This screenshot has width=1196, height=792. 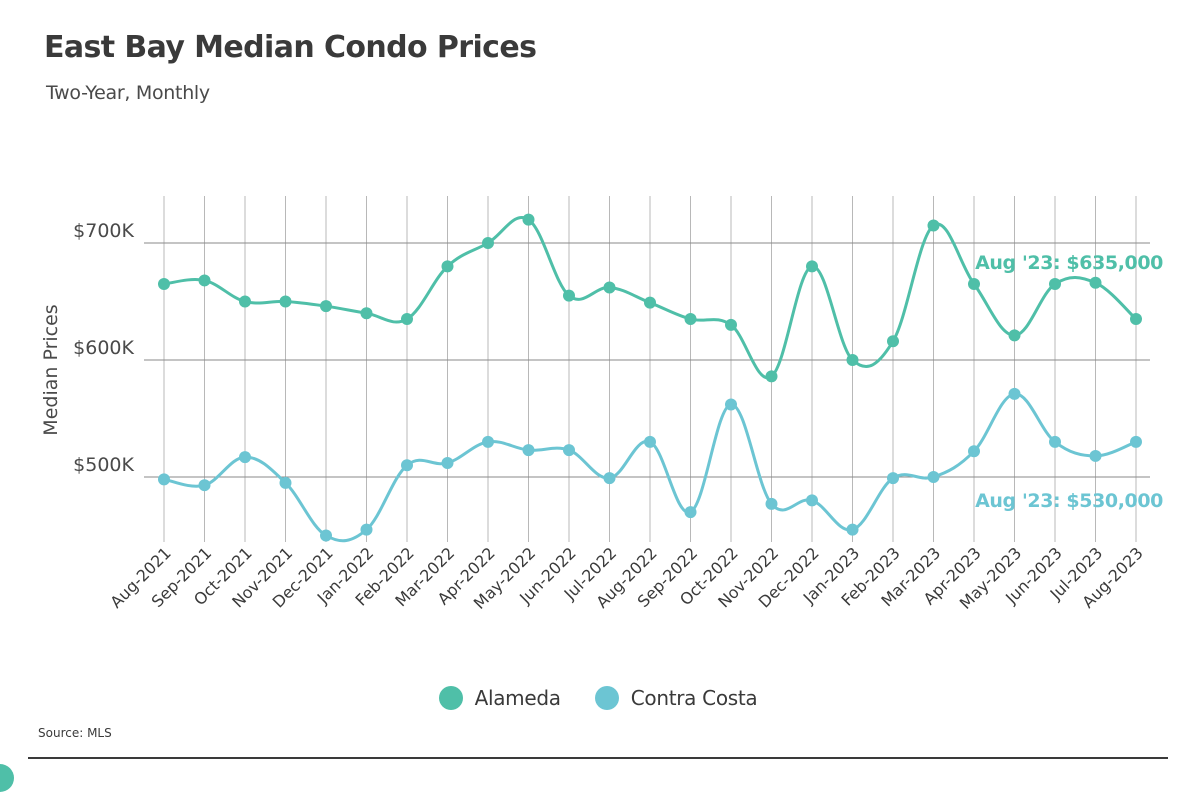 I want to click on source-note: Source: MLS, so click(x=75, y=733).